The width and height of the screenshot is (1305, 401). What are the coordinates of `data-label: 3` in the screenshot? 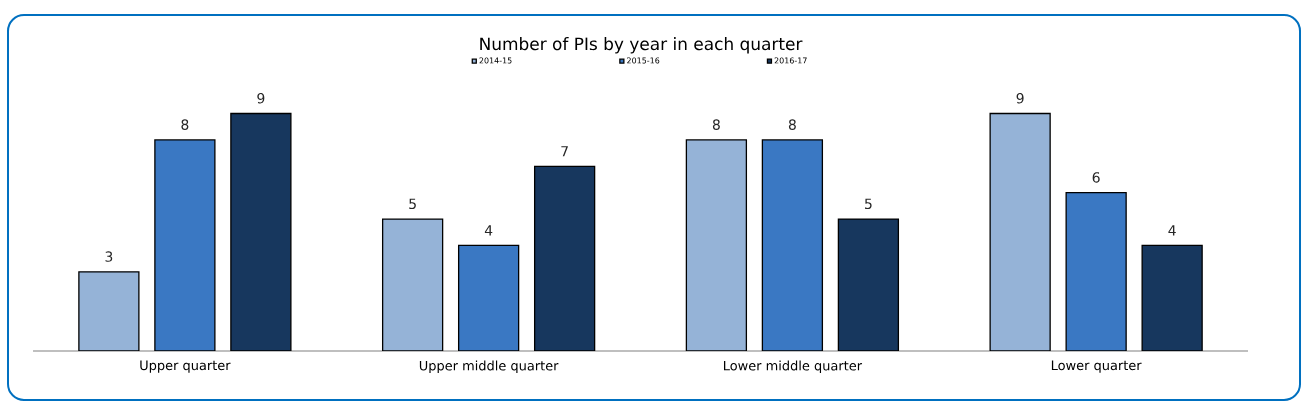 It's located at (109, 256).